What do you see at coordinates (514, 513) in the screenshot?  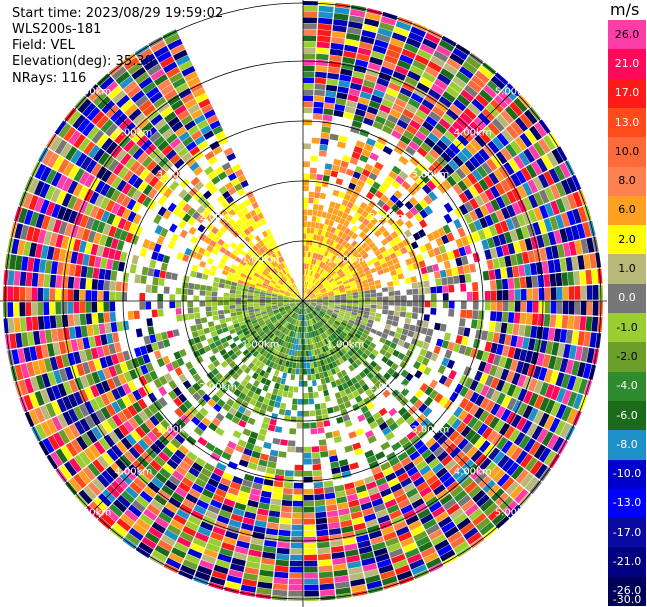 I see `range-ring-label: 5.00km` at bounding box center [514, 513].